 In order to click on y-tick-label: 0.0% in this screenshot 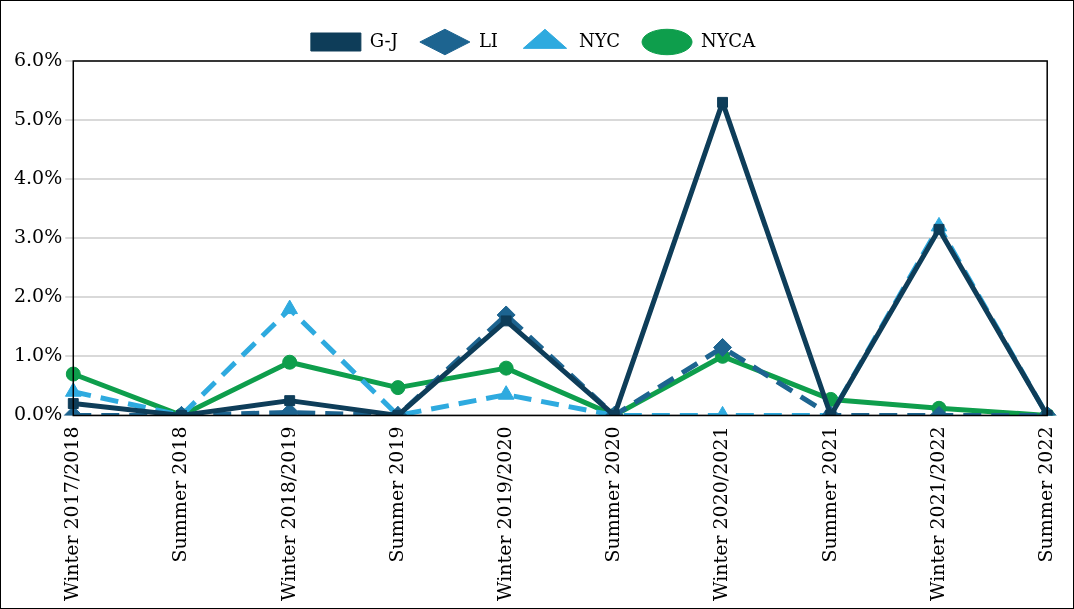, I will do `click(38, 413)`.